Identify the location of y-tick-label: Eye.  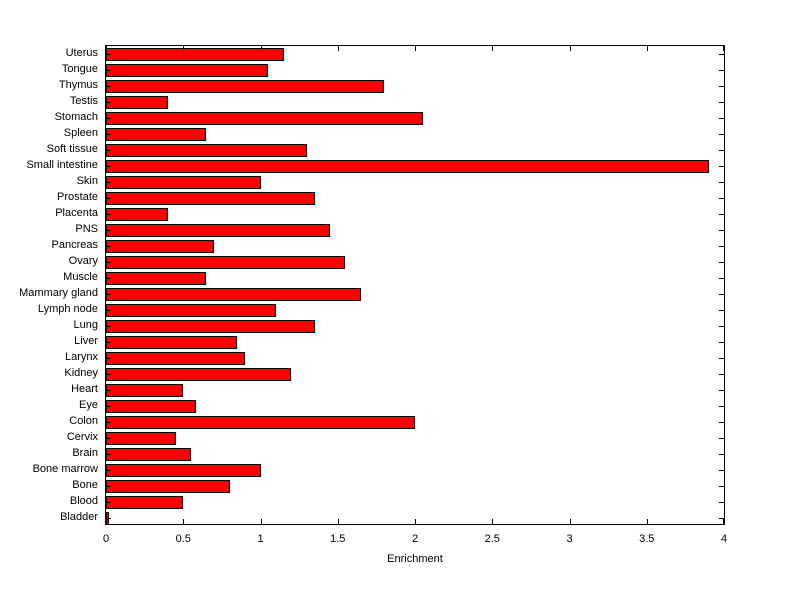
(88, 405).